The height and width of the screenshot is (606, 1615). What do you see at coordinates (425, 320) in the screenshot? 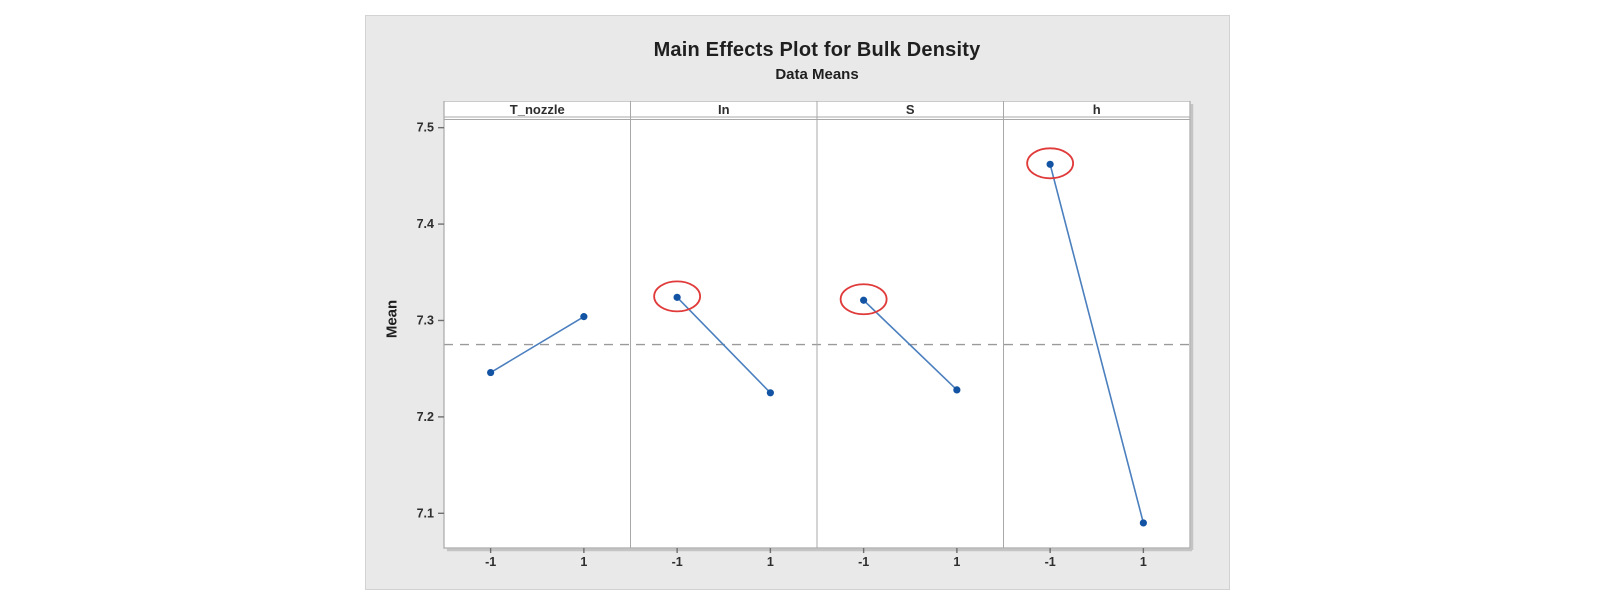
I see `y-tick-label: 7.3` at bounding box center [425, 320].